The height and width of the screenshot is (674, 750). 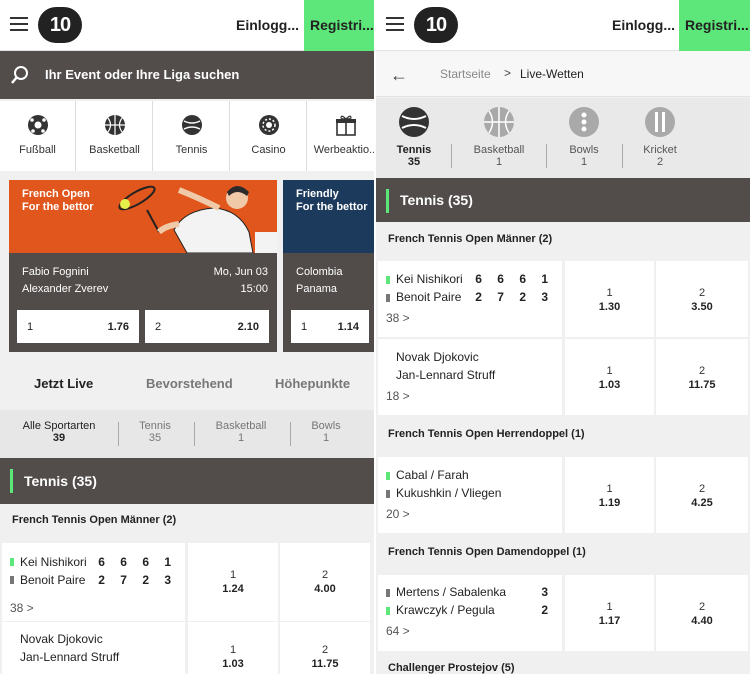 I want to click on event-teams: Cabal / Farah Kukushkin / Vliegen 20 >, so click(x=470, y=495).